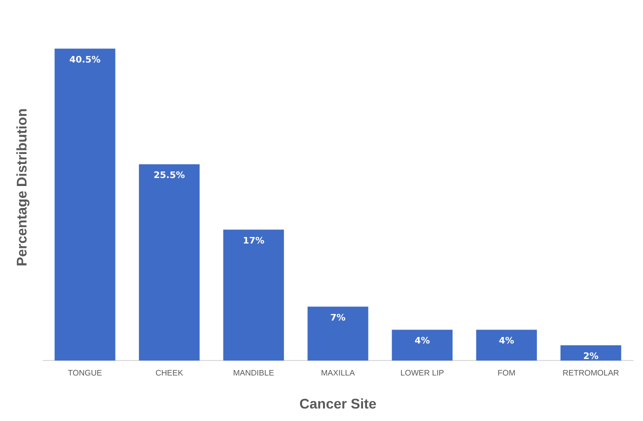 The image size is (643, 421). I want to click on x-tick-label: FOM, so click(507, 373).